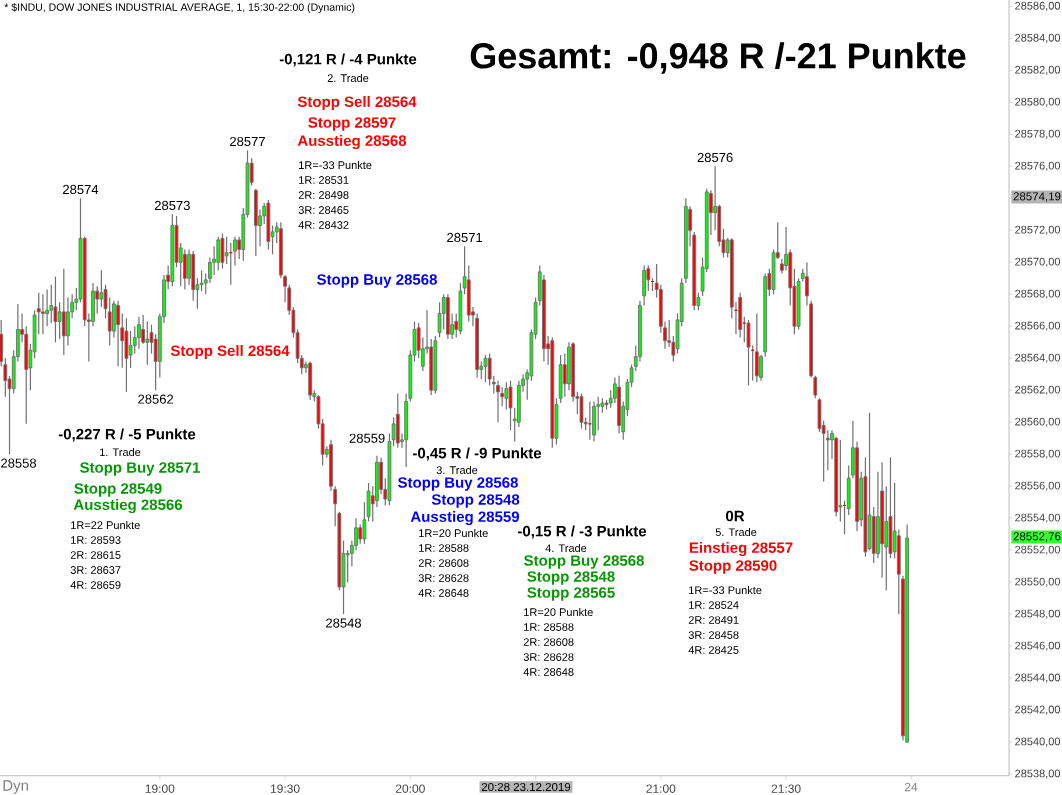 The width and height of the screenshot is (1062, 795). Describe the element at coordinates (1038, 70) in the screenshot. I see `y-tick-label: 28582,00` at that location.